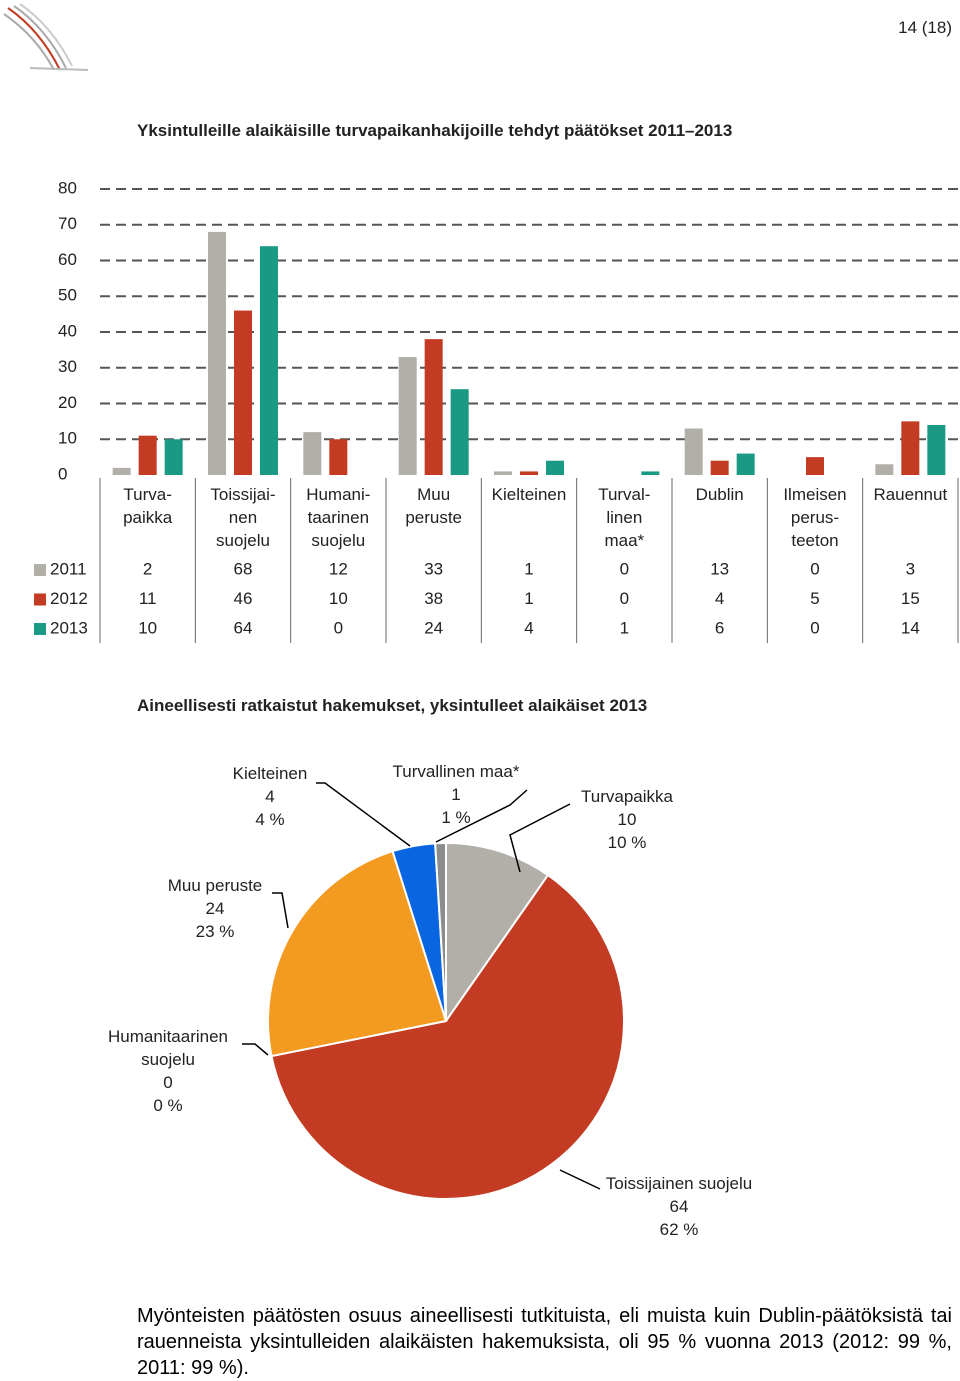 Image resolution: width=960 pixels, height=1381 pixels. I want to click on table-cell: 46, so click(243, 598).